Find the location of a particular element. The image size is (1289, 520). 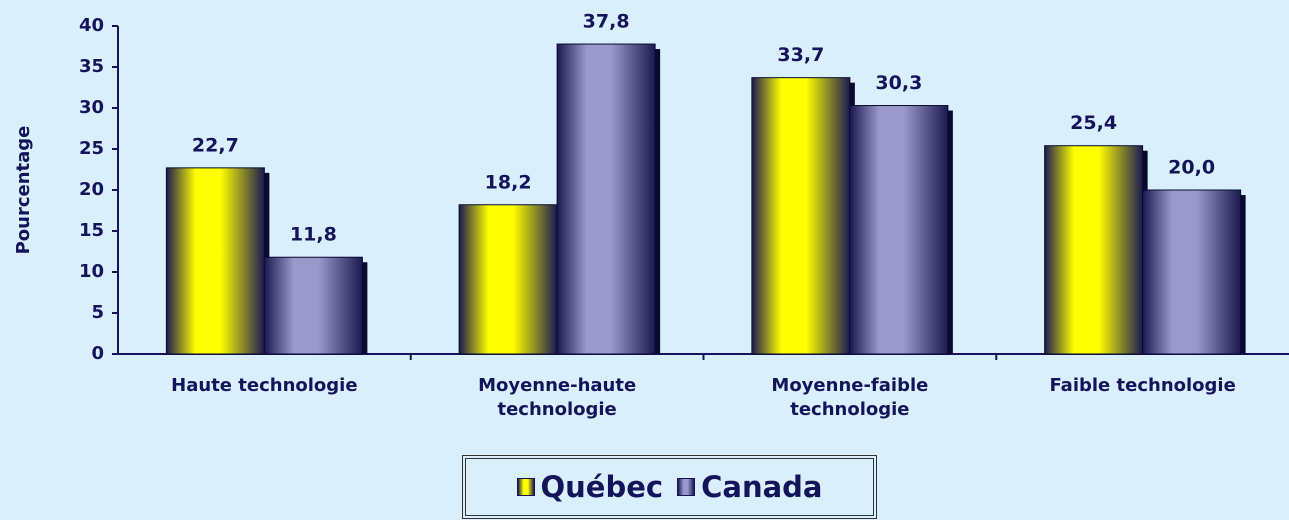

legend-item: Québec is located at coordinates (590, 487).